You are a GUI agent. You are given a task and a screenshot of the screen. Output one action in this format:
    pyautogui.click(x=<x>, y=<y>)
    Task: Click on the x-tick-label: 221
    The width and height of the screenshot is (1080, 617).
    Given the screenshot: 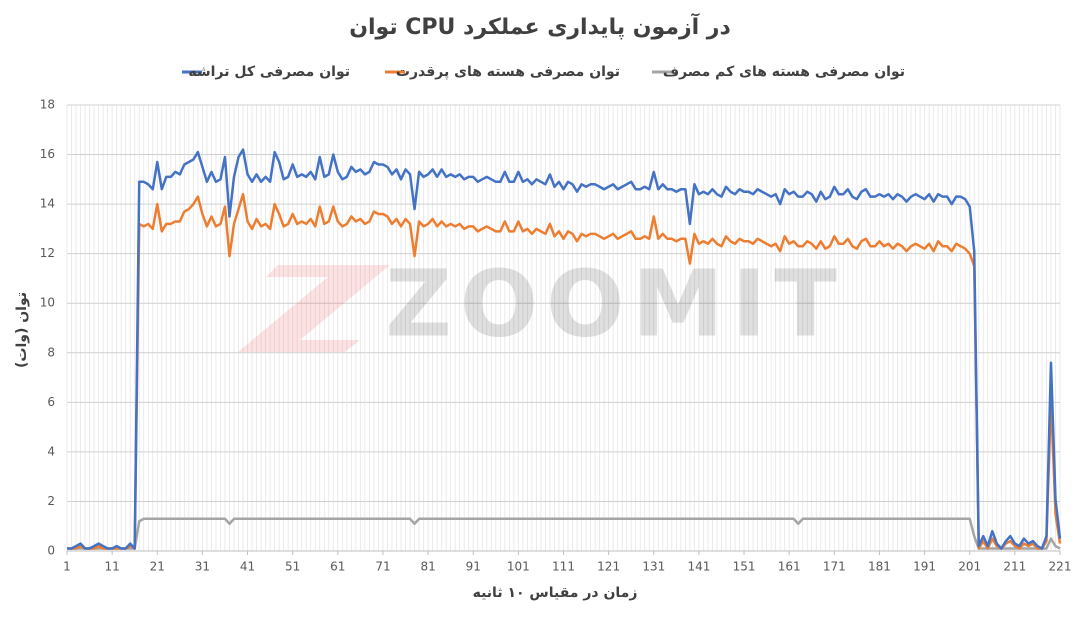 What is the action you would take?
    pyautogui.click(x=1060, y=567)
    